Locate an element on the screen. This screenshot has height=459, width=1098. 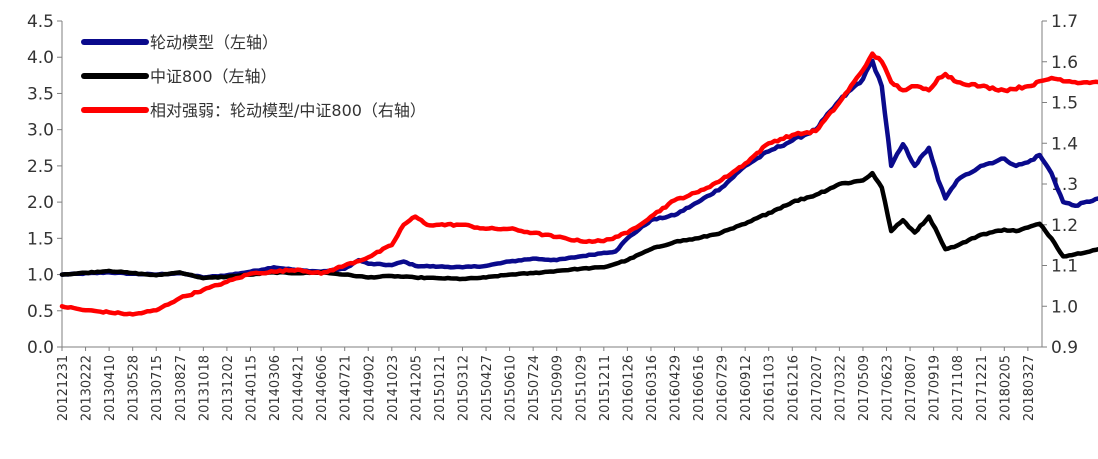
x-tick-label: 20130528 is located at coordinates (134, 388).